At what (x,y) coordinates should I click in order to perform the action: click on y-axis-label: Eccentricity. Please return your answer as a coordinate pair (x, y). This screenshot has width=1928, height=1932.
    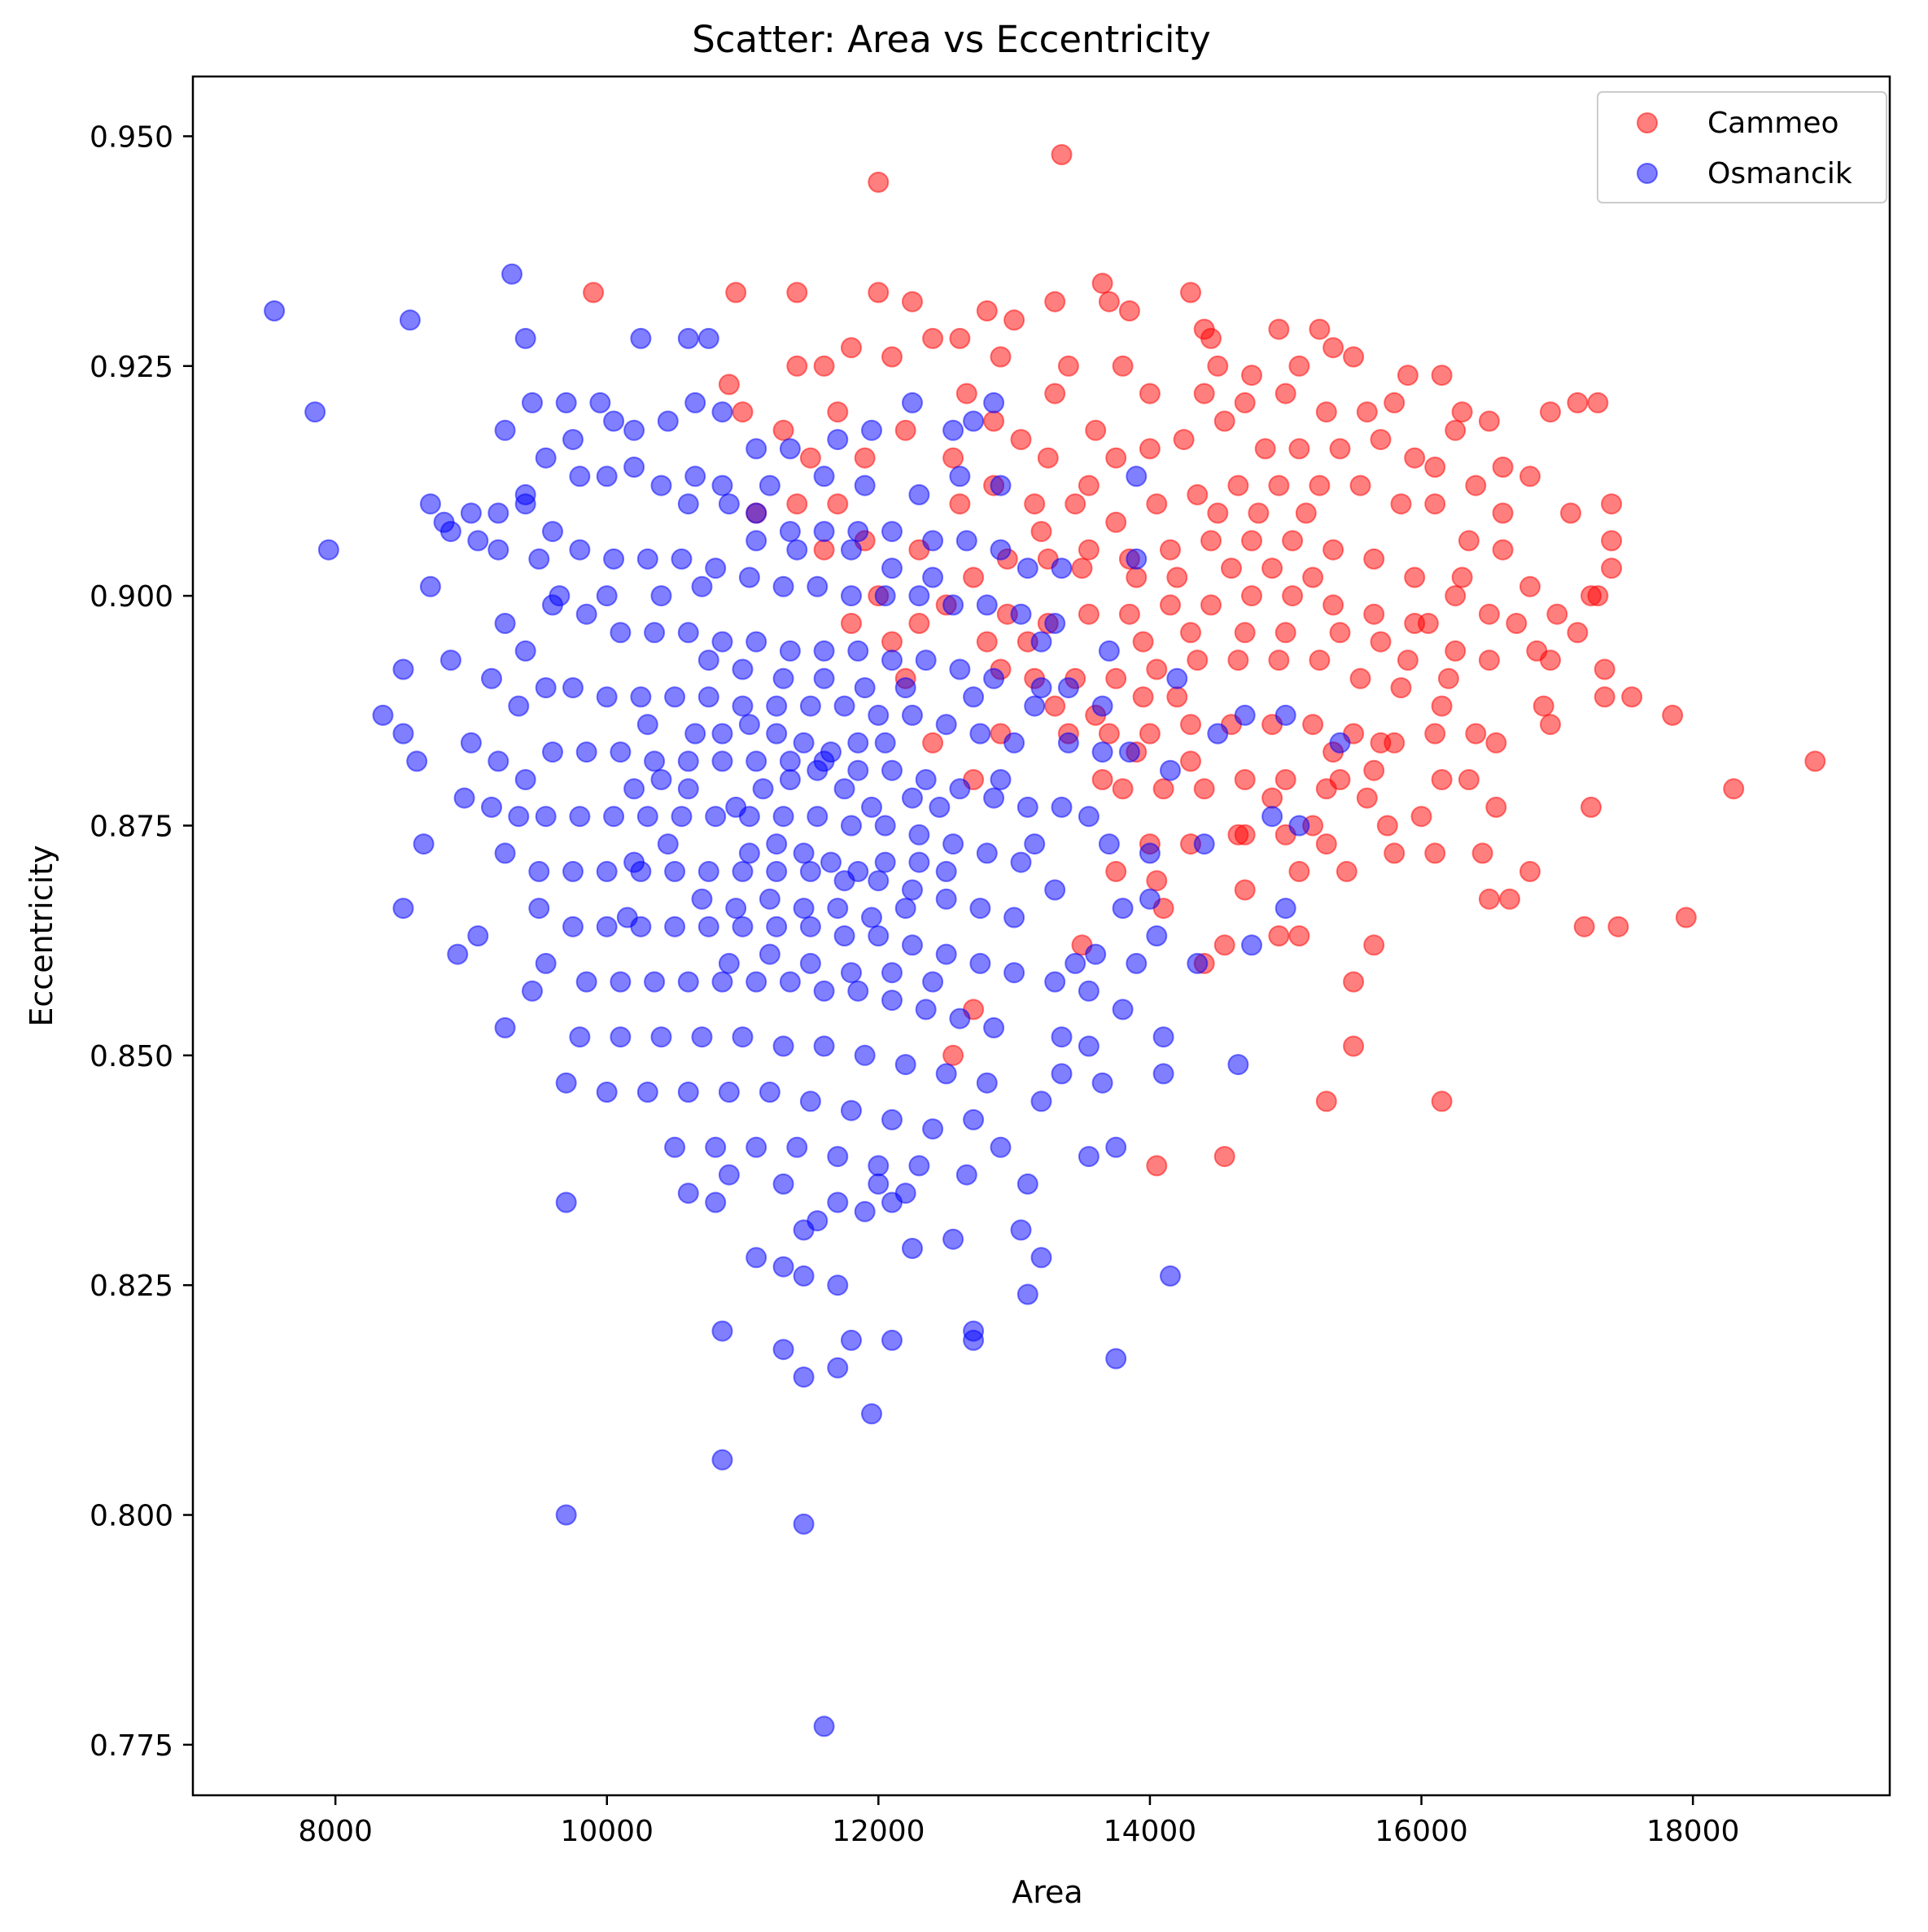
    Looking at the image, I should click on (42, 936).